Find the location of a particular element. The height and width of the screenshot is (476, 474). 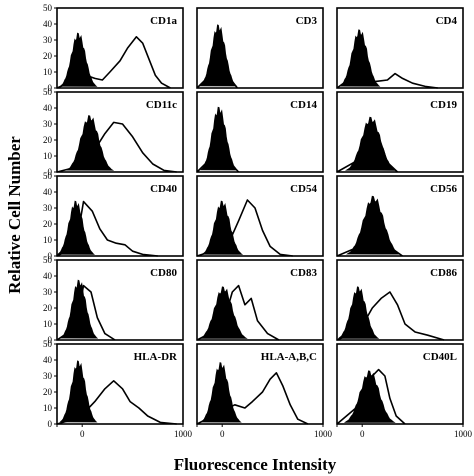

panel-label: CD19 is located at coordinates (443, 105).